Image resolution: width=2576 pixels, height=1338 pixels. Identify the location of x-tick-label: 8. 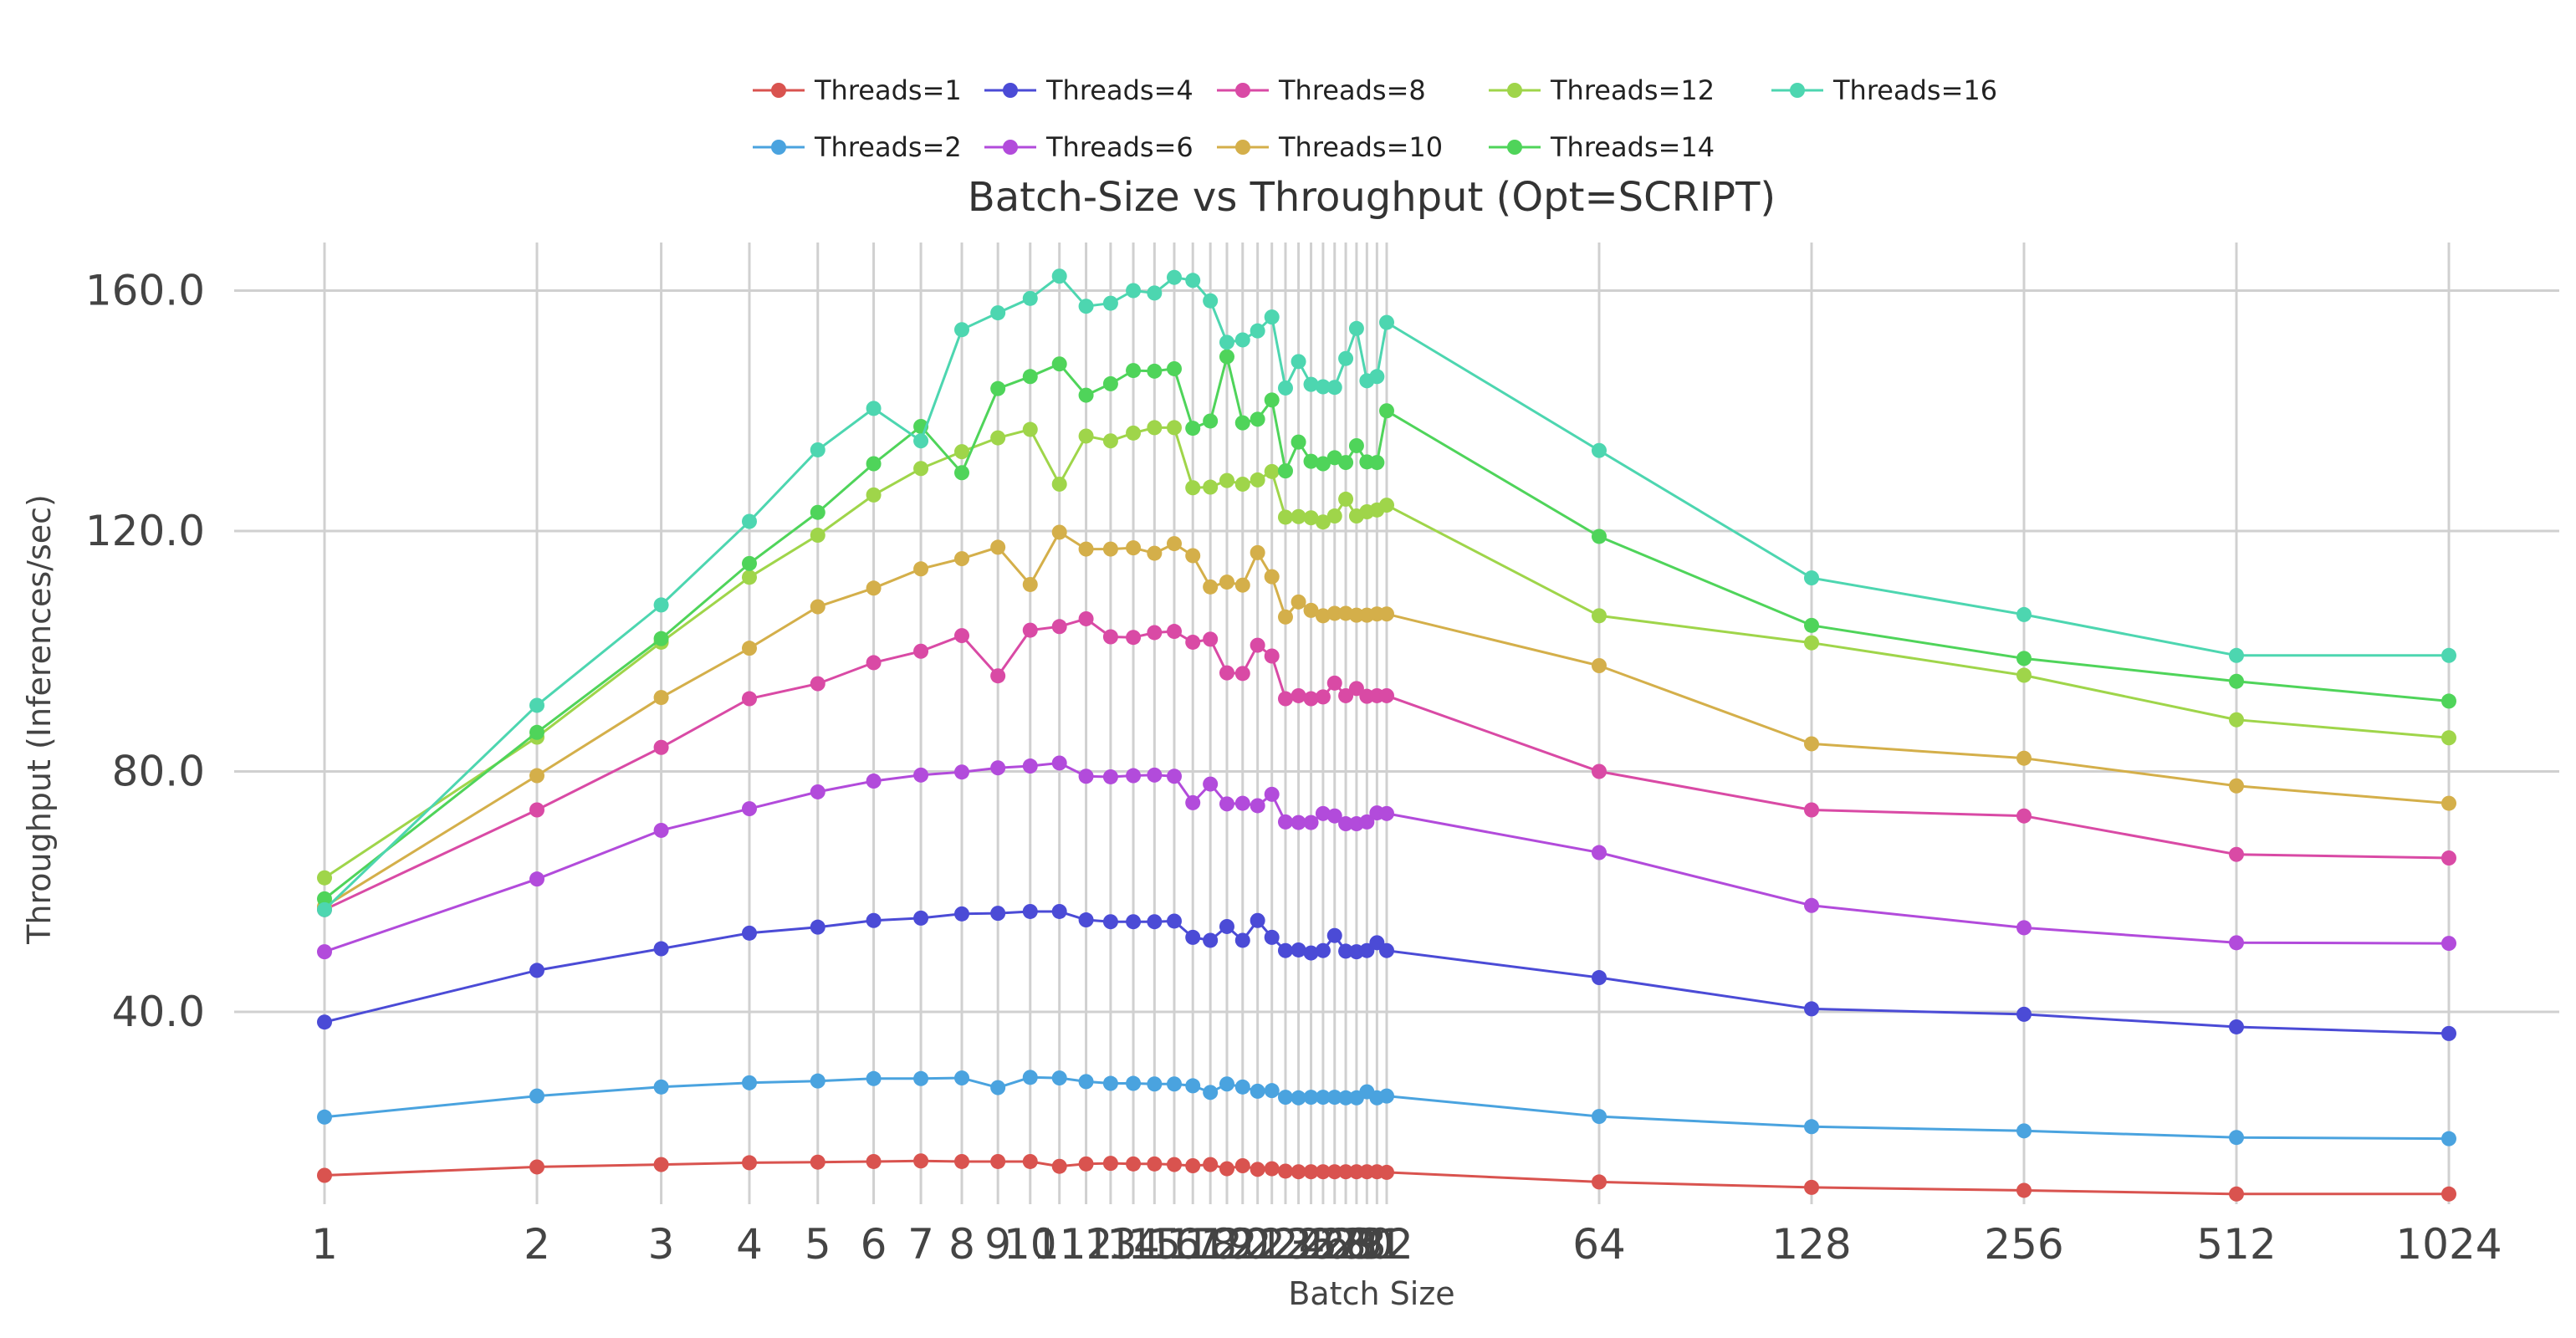
(961, 1245).